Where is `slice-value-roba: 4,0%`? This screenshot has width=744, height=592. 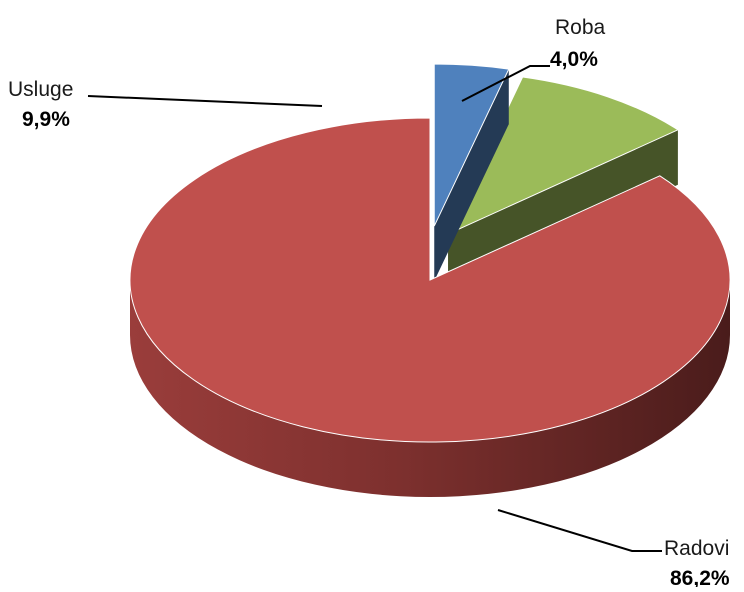 slice-value-roba: 4,0% is located at coordinates (574, 59).